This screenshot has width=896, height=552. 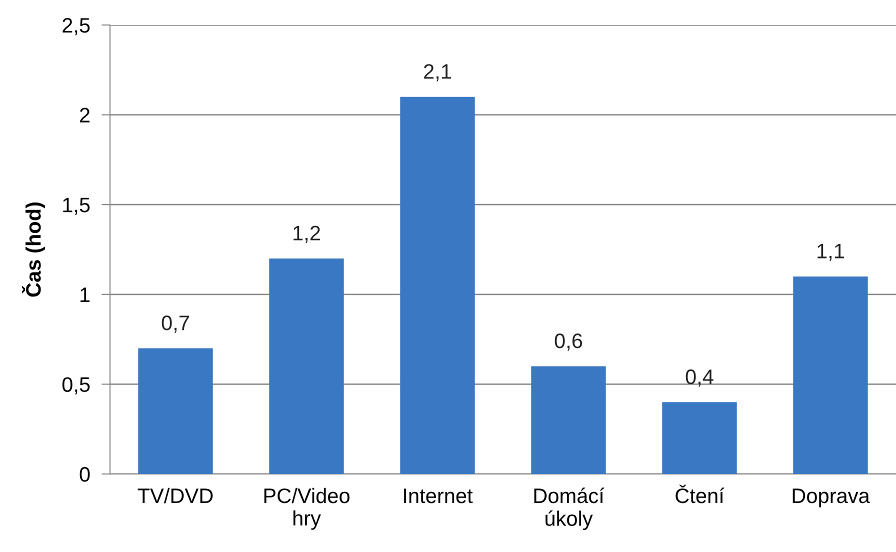 What do you see at coordinates (76, 27) in the screenshot?
I see `y-tick-label: 2,5` at bounding box center [76, 27].